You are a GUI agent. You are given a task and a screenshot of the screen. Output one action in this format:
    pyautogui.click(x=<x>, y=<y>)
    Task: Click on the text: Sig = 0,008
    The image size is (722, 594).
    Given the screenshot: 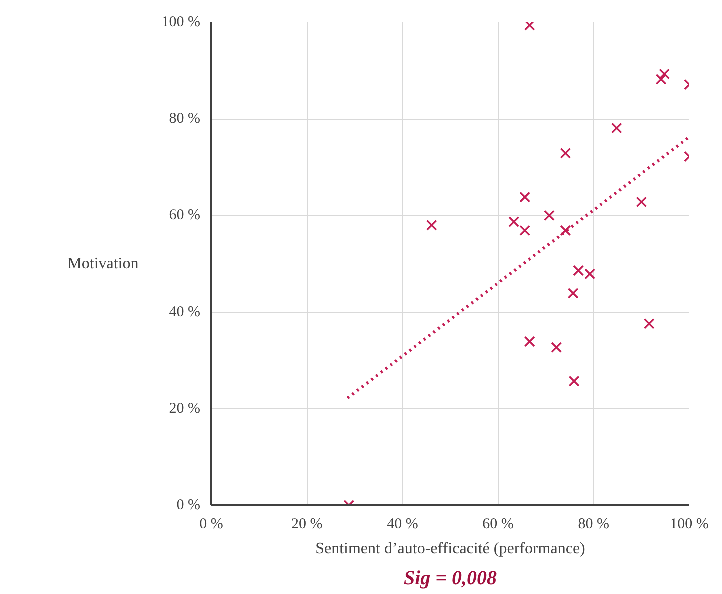 What is the action you would take?
    pyautogui.click(x=451, y=579)
    